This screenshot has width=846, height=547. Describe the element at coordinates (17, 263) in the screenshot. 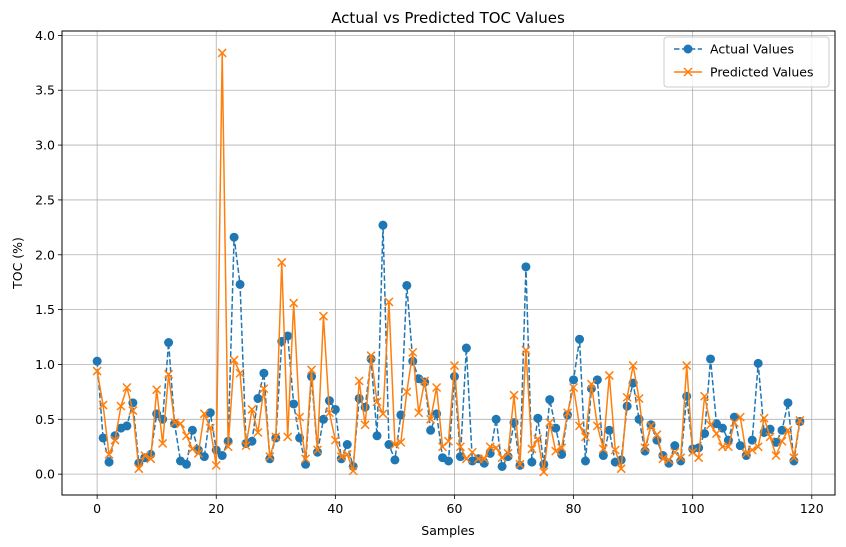

I see `y-axis-label: TOC (%)` at that location.